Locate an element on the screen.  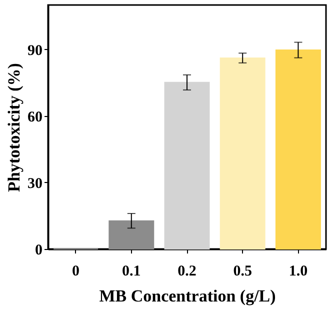
x-axis-title: MB Concentration (g/L) is located at coordinates (187, 296).